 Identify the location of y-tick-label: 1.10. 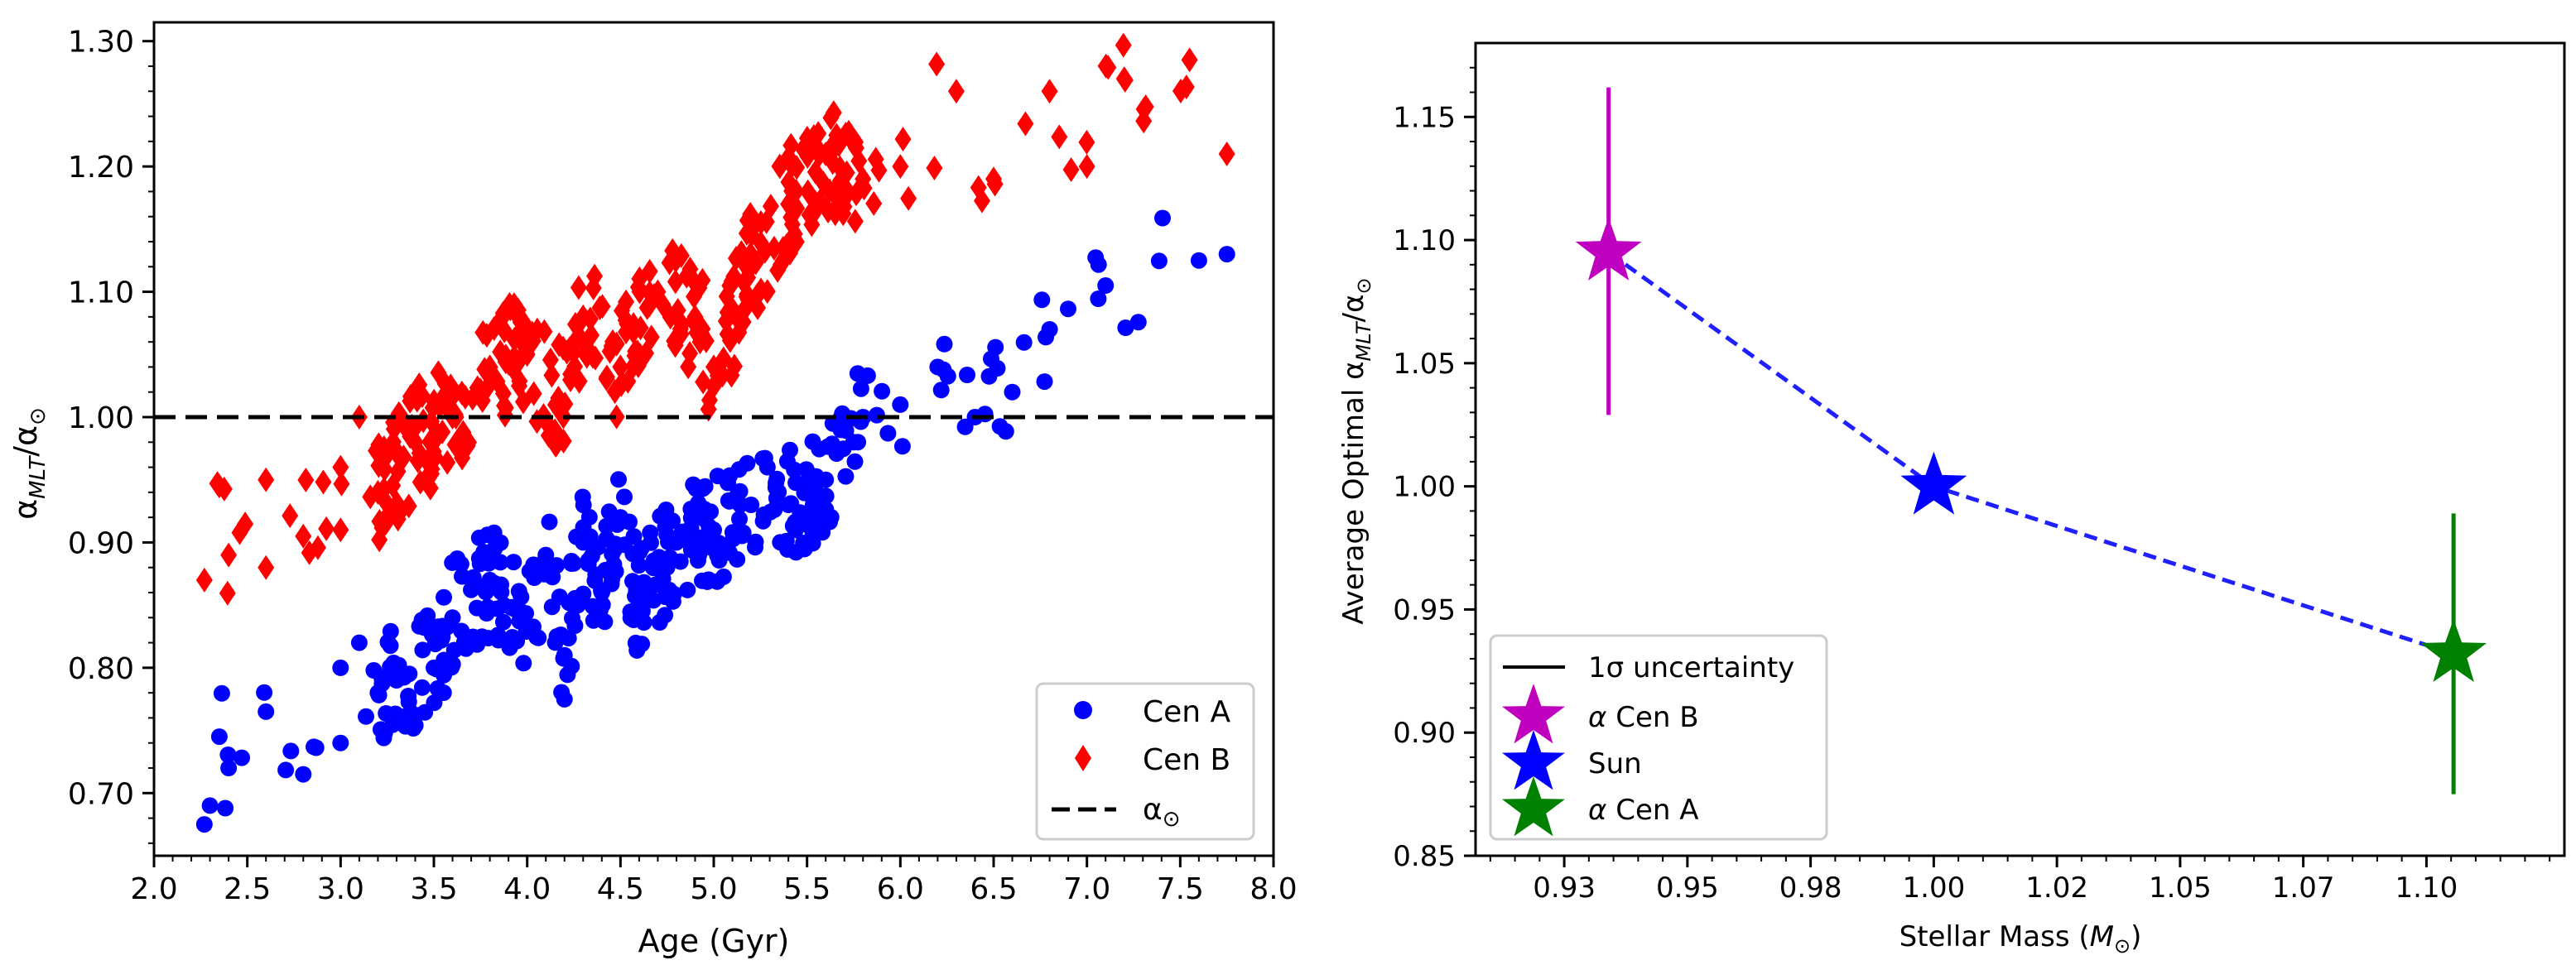
(101, 293).